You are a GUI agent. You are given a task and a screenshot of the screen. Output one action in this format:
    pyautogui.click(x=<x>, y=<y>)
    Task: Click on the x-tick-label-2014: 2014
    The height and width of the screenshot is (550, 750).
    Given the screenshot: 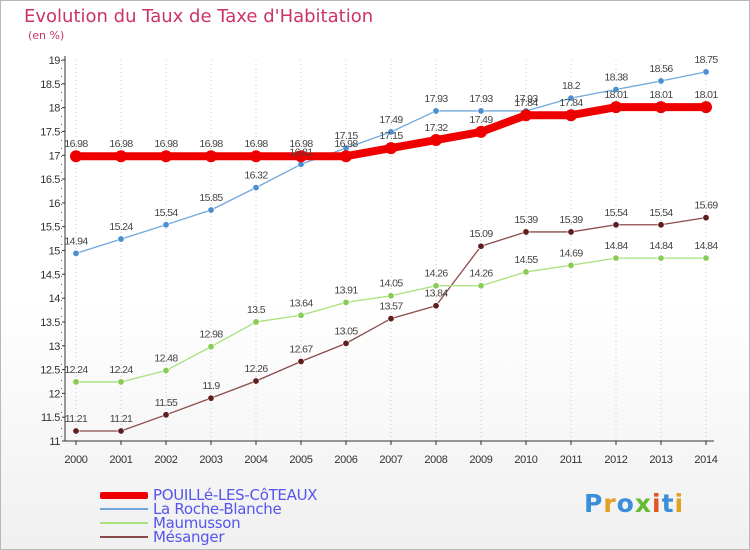 What is the action you would take?
    pyautogui.click(x=705, y=460)
    